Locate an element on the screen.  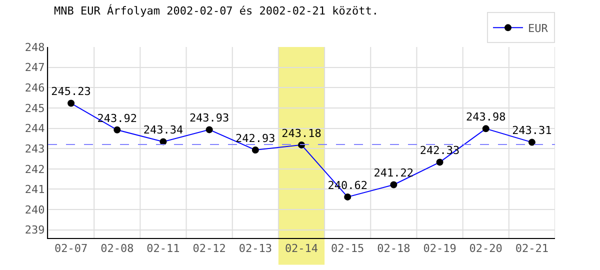
x-tick-label: 02-21 is located at coordinates (532, 249).